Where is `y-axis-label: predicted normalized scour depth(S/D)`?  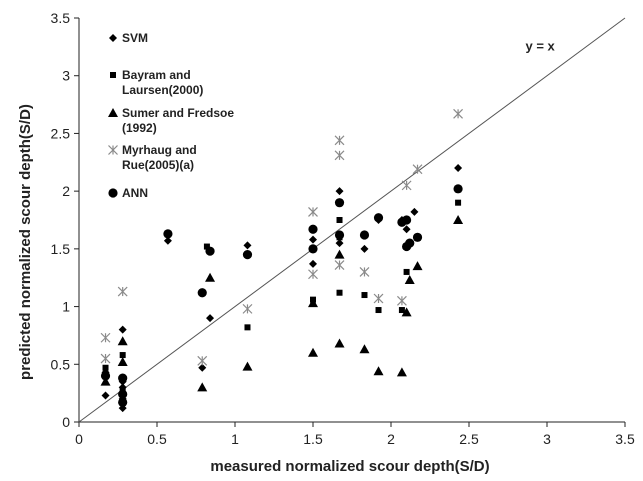
y-axis-label: predicted normalized scour depth(S/D) is located at coordinates (25, 242).